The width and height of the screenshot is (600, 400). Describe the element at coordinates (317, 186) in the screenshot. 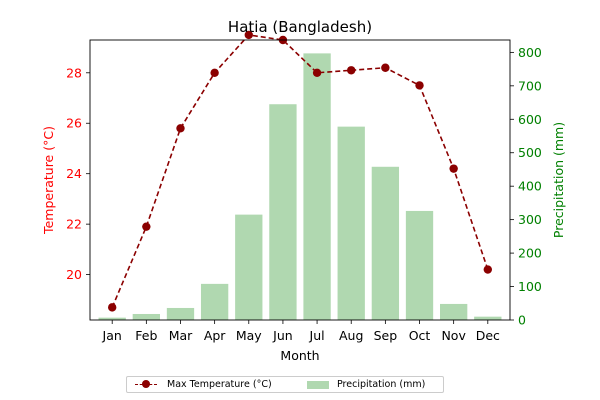

I see `precipitation-bar-jul` at that location.